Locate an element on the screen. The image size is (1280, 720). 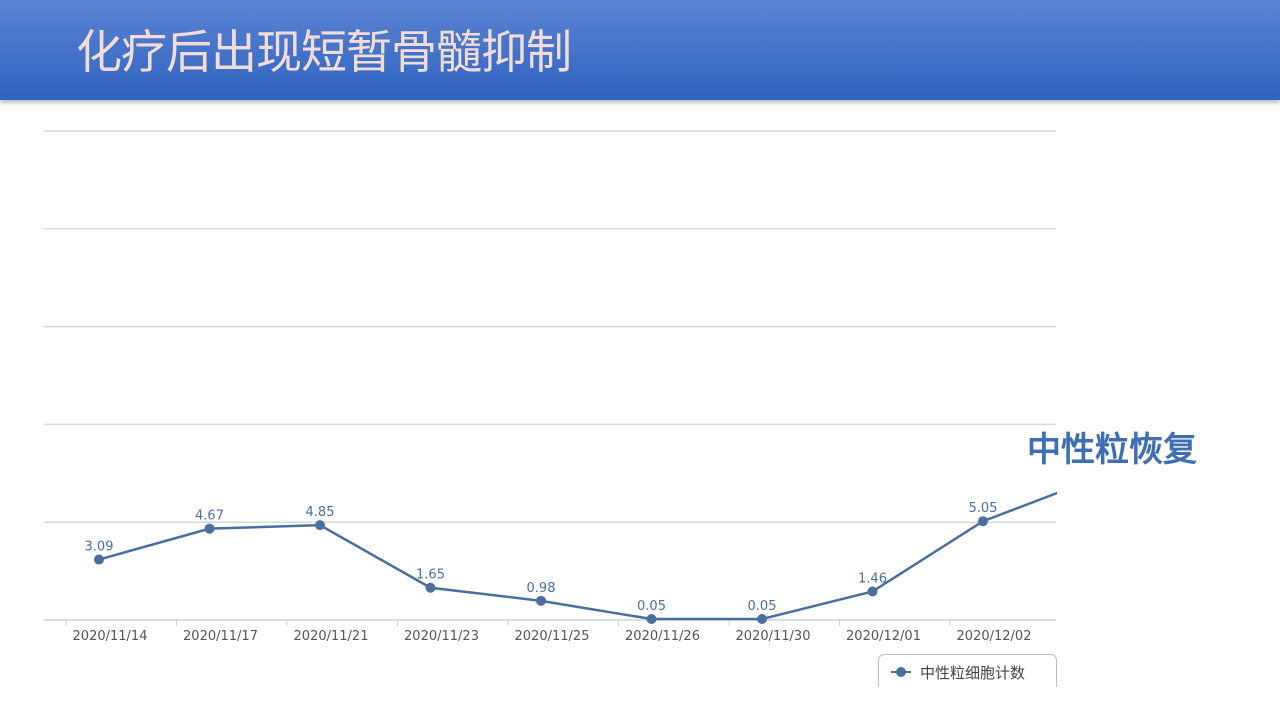
data-label: 1.65 is located at coordinates (430, 575).